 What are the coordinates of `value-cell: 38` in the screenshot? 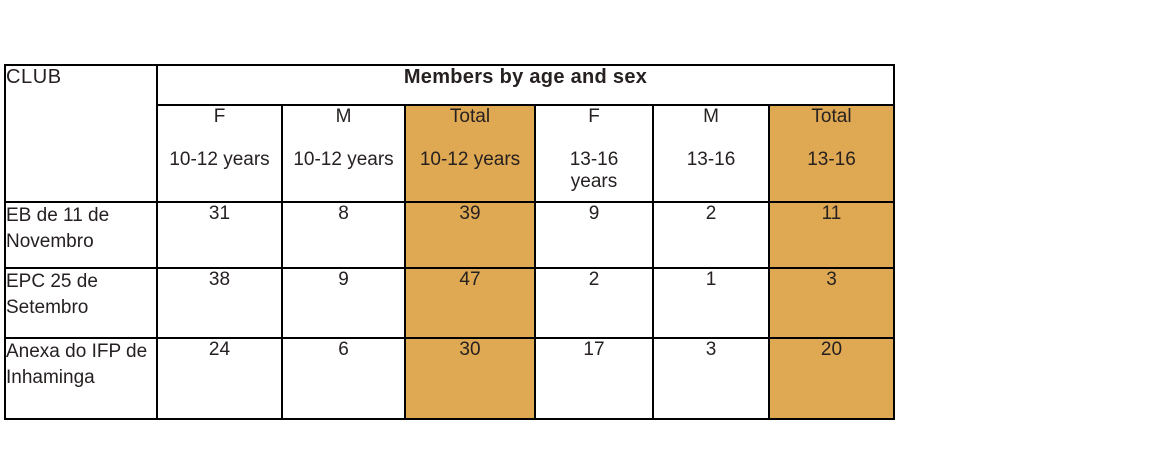 It's located at (219, 303).